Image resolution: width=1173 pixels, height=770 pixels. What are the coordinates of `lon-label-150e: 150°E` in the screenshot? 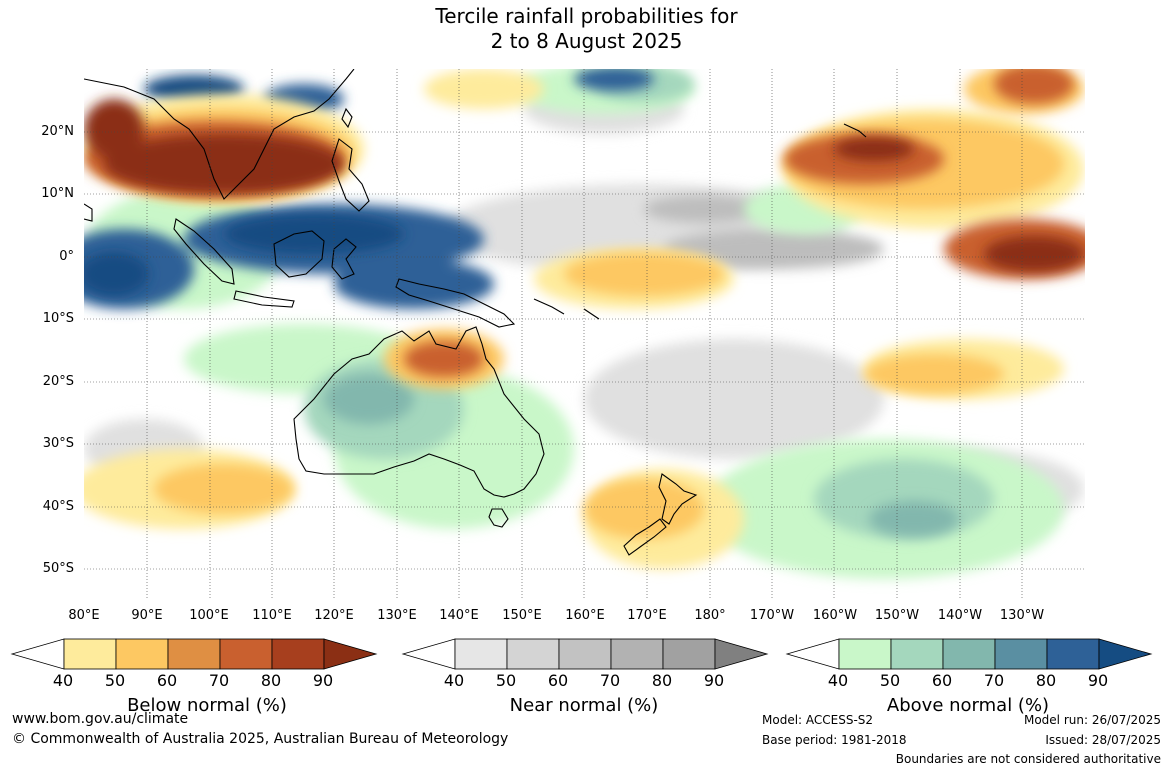 It's located at (522, 615).